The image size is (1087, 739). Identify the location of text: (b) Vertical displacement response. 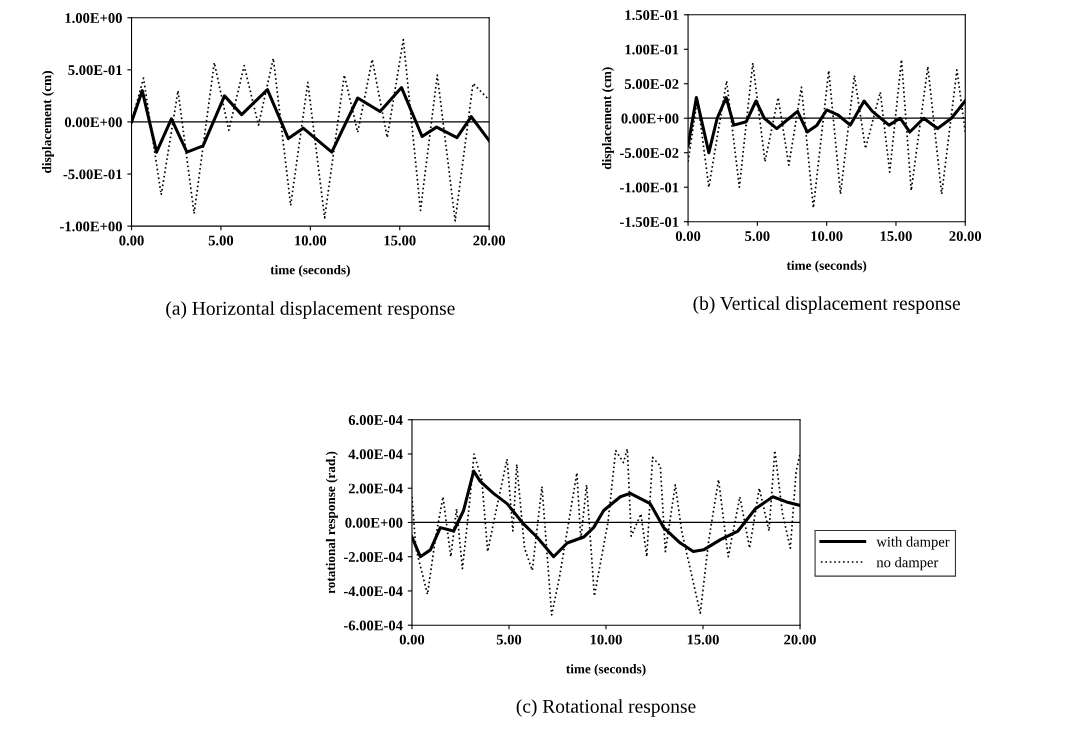
(826, 305).